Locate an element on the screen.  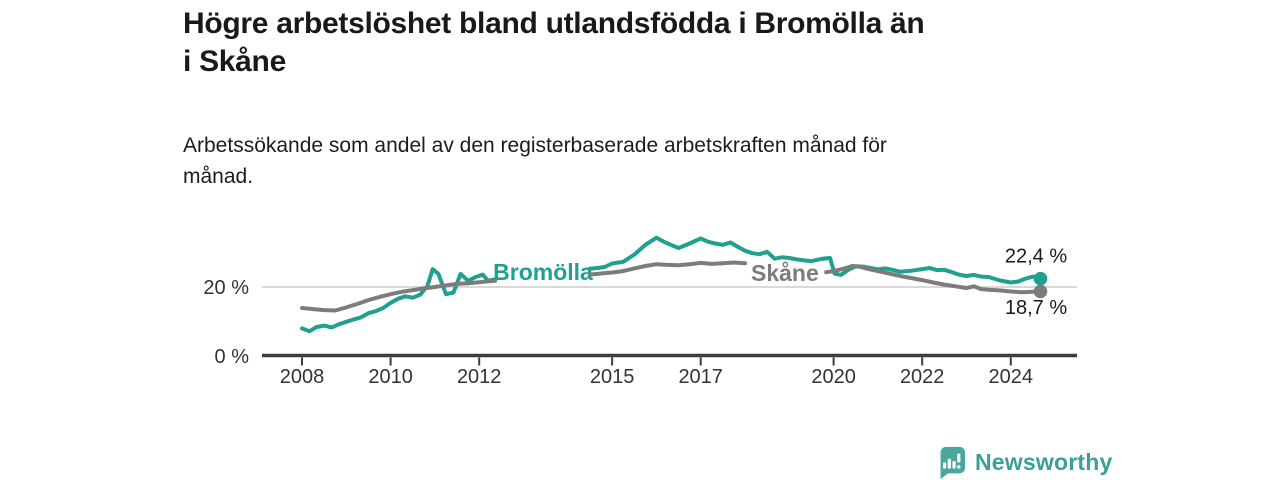
x-tick-label: 2017 is located at coordinates (700, 377).